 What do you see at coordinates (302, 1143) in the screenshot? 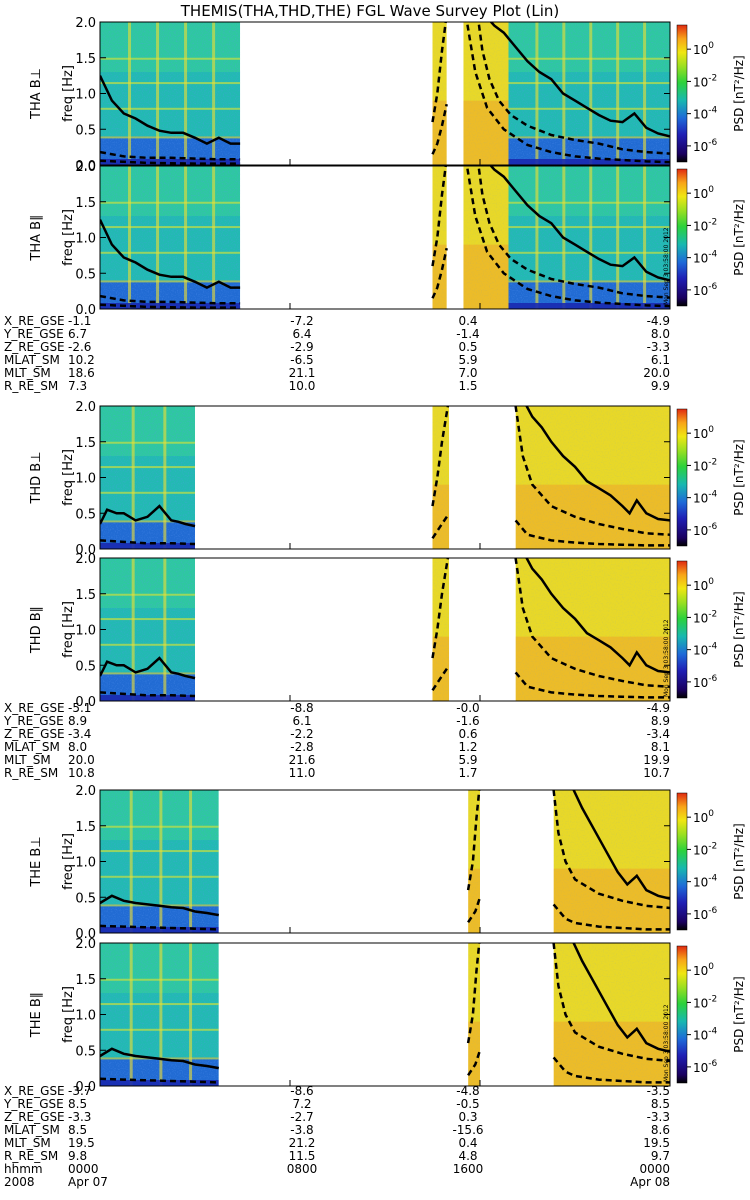
I see `ephemeris-value: 21.2` at bounding box center [302, 1143].